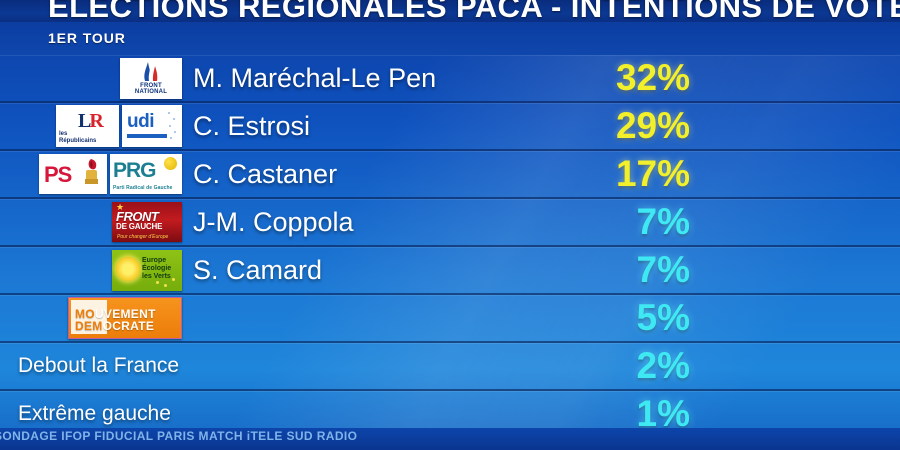 Image resolution: width=900 pixels, height=450 pixels. What do you see at coordinates (652, 77) in the screenshot?
I see `candidate-percentage: 32%` at bounding box center [652, 77].